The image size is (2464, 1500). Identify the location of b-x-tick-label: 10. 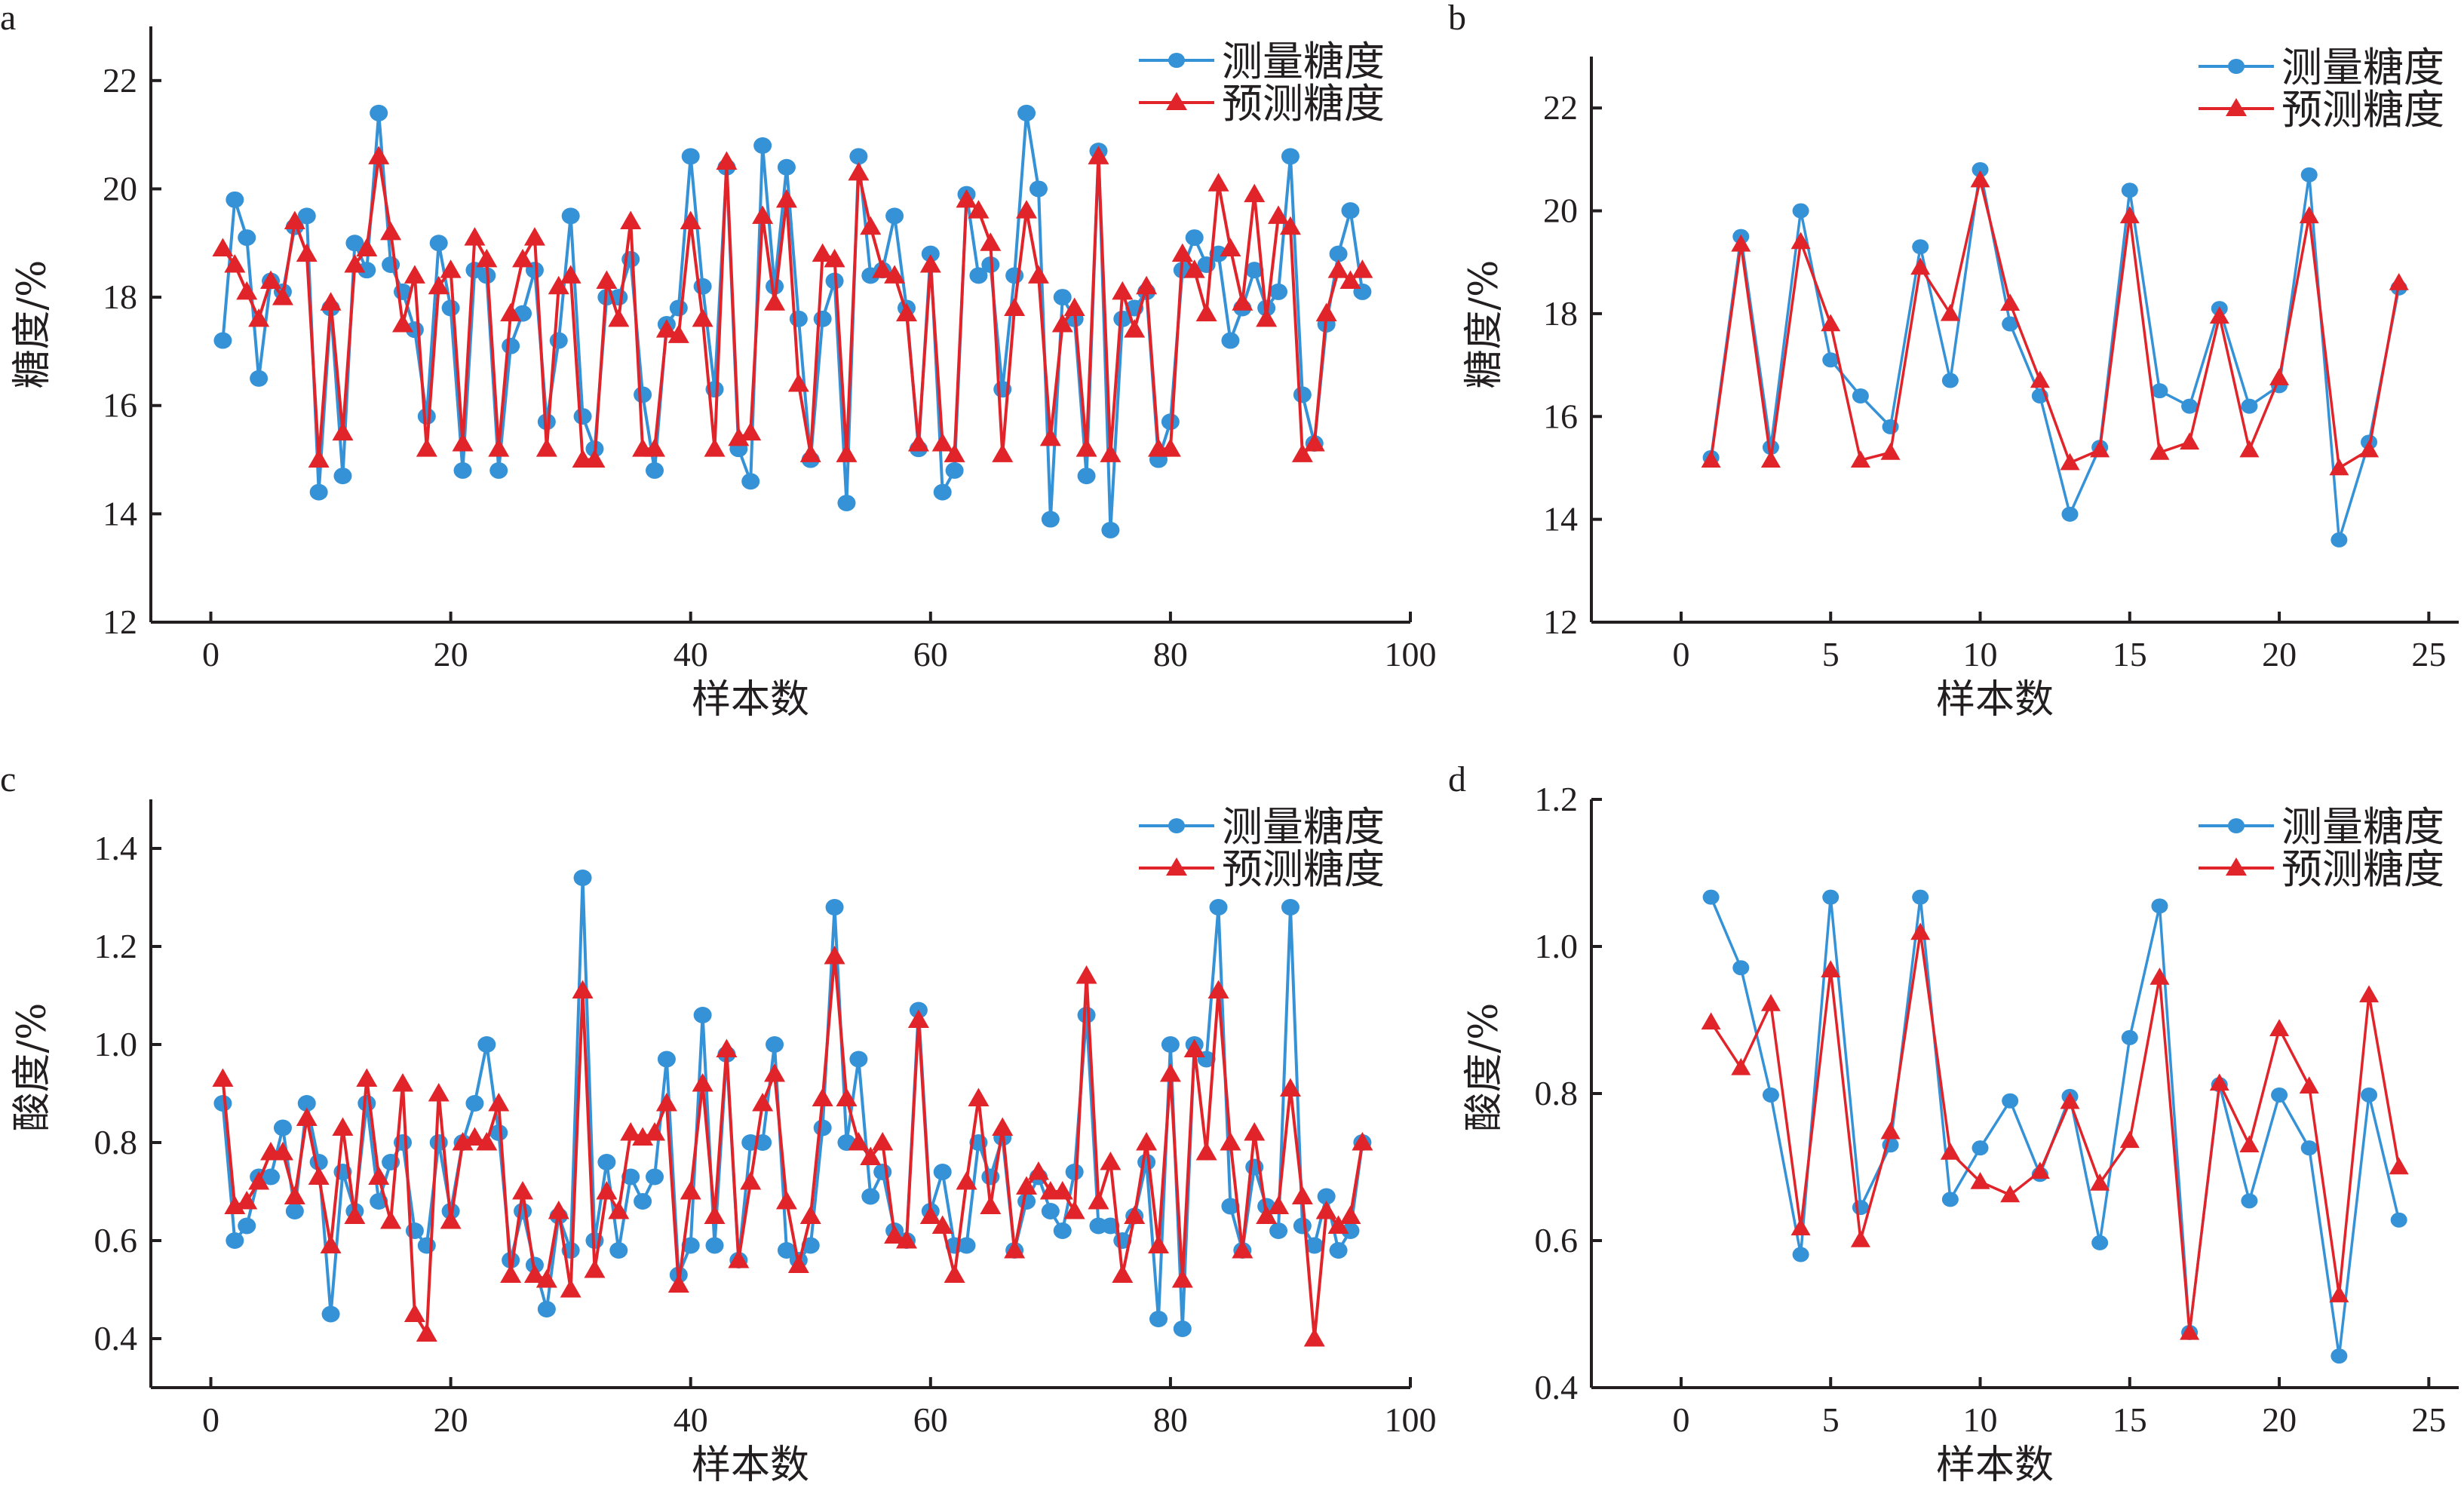
(1981, 654).